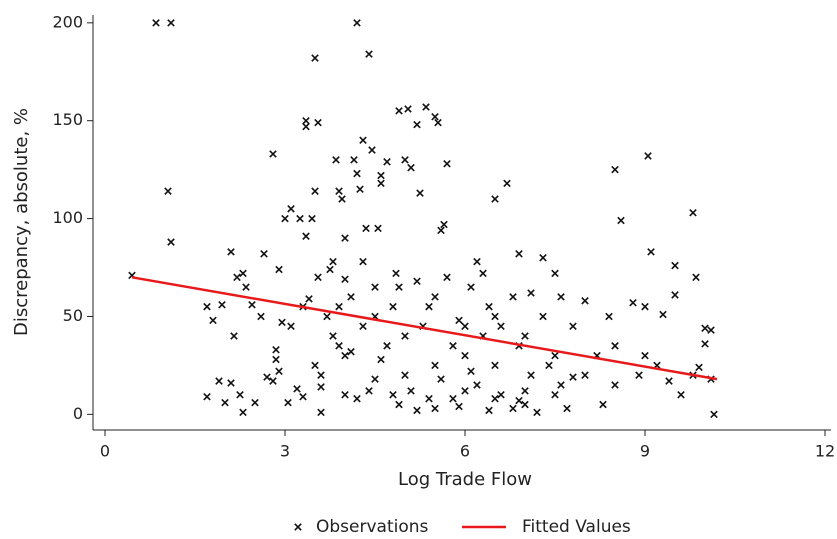 This screenshot has height=539, width=837. What do you see at coordinates (285, 451) in the screenshot?
I see `x-tick-label: 3` at bounding box center [285, 451].